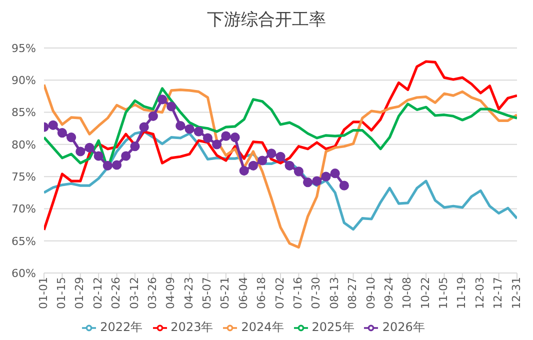 This screenshot has height=340, width=533. What do you see at coordinates (24, 241) in the screenshot?
I see `y-tick-label: 65%` at bounding box center [24, 241].